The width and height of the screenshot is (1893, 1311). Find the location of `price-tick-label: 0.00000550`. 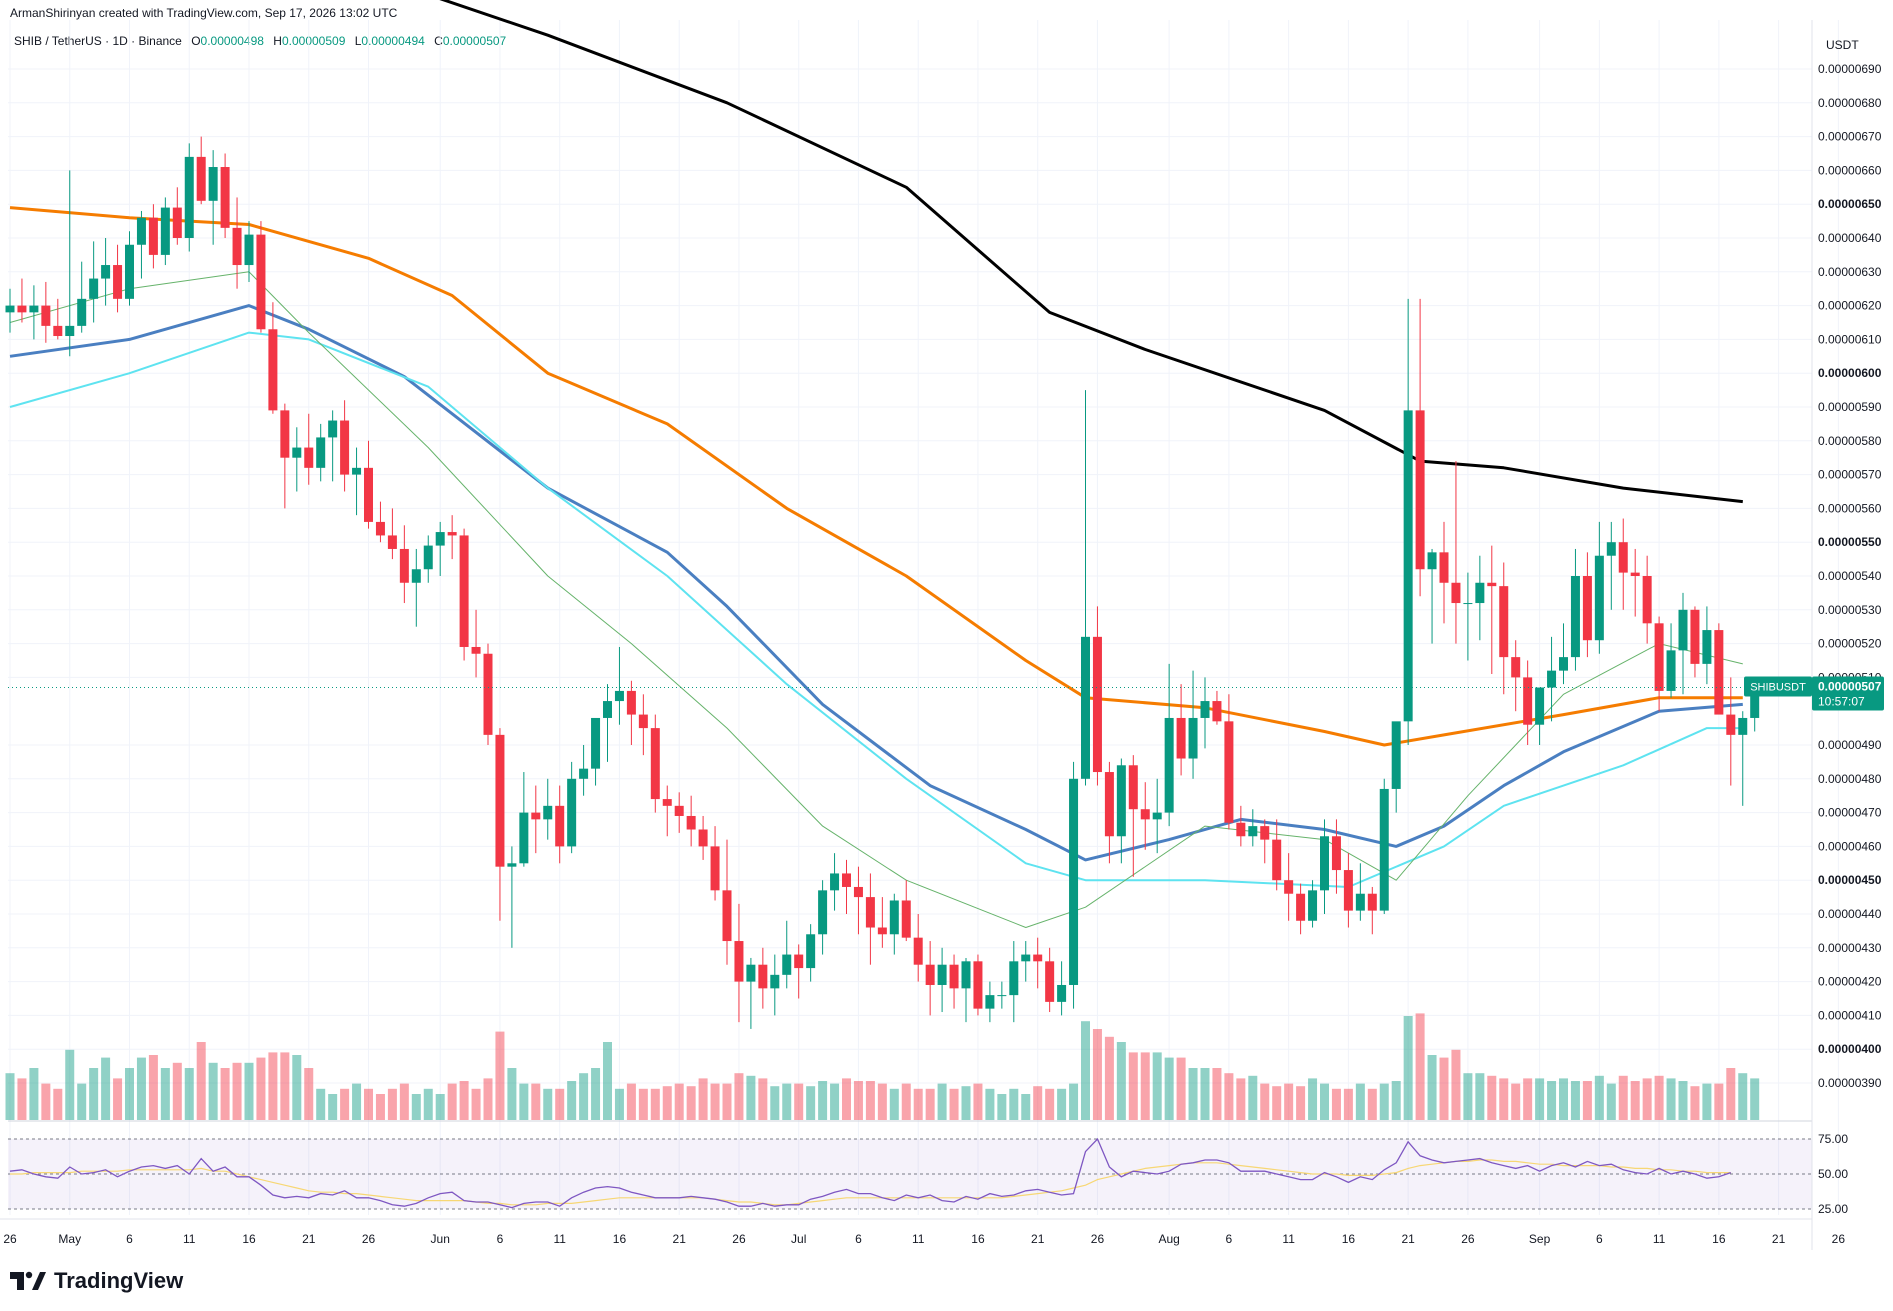

price-tick-label: 0.00000550 is located at coordinates (1850, 542).